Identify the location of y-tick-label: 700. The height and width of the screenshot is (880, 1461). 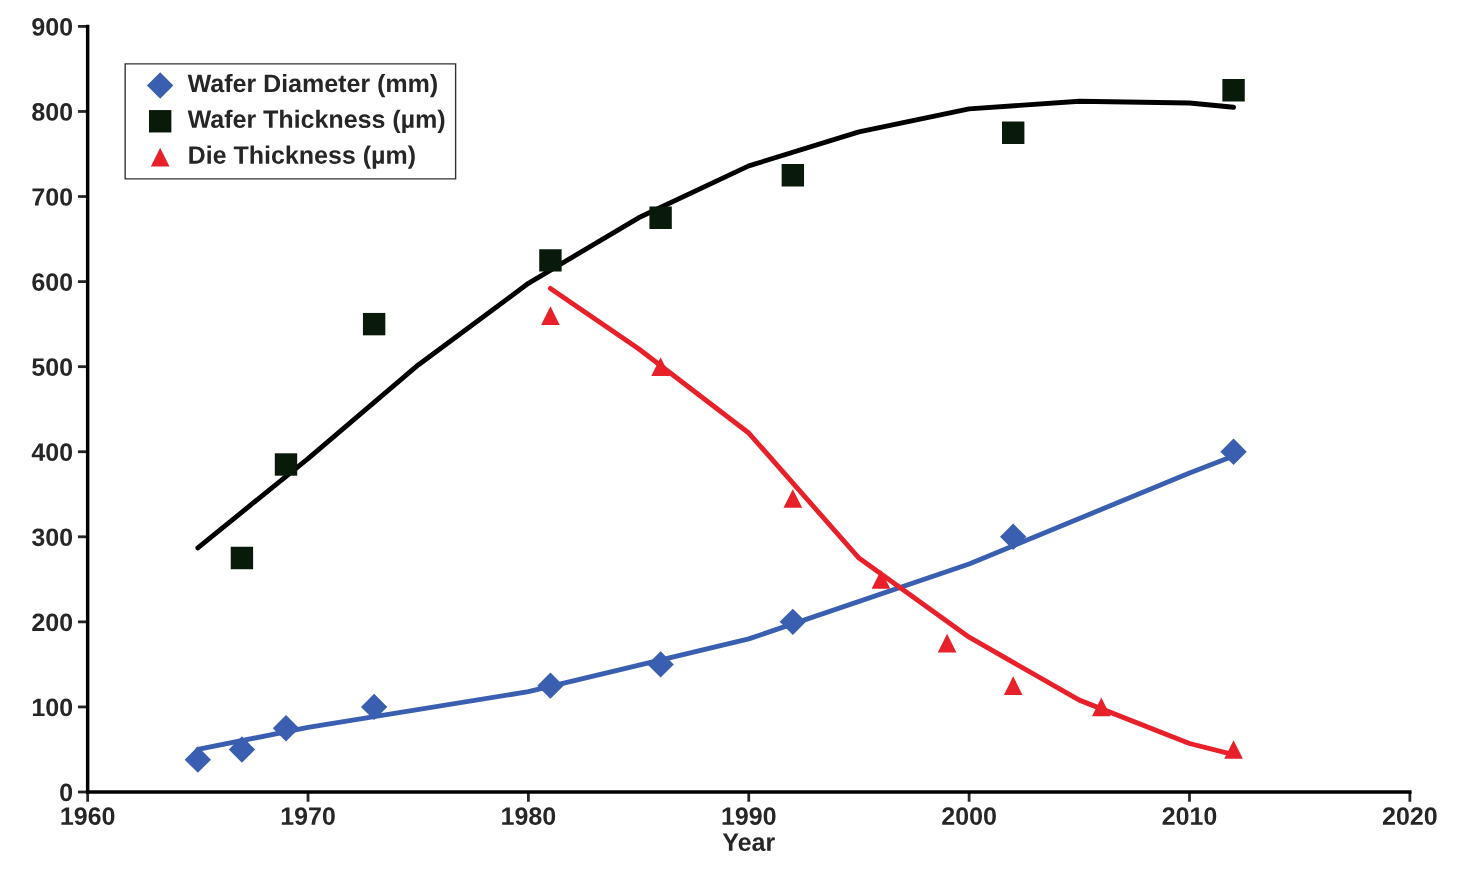
(52, 197).